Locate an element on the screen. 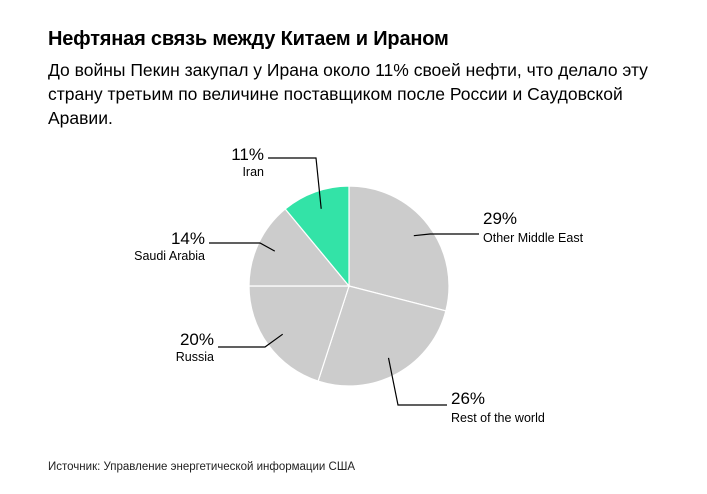  slice-value-label-rest-of-world: 26% is located at coordinates (468, 398).